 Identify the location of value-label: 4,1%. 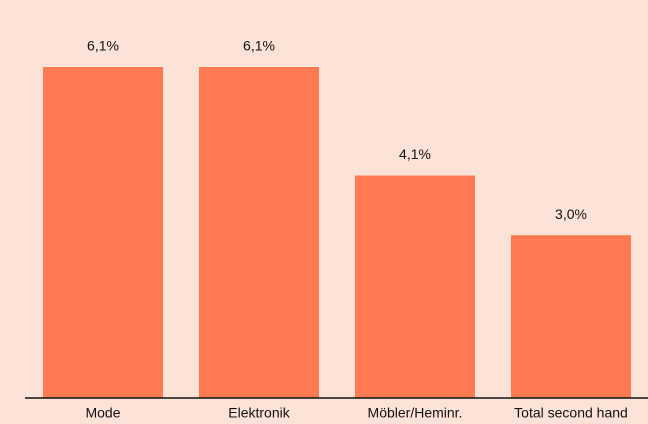
(415, 154).